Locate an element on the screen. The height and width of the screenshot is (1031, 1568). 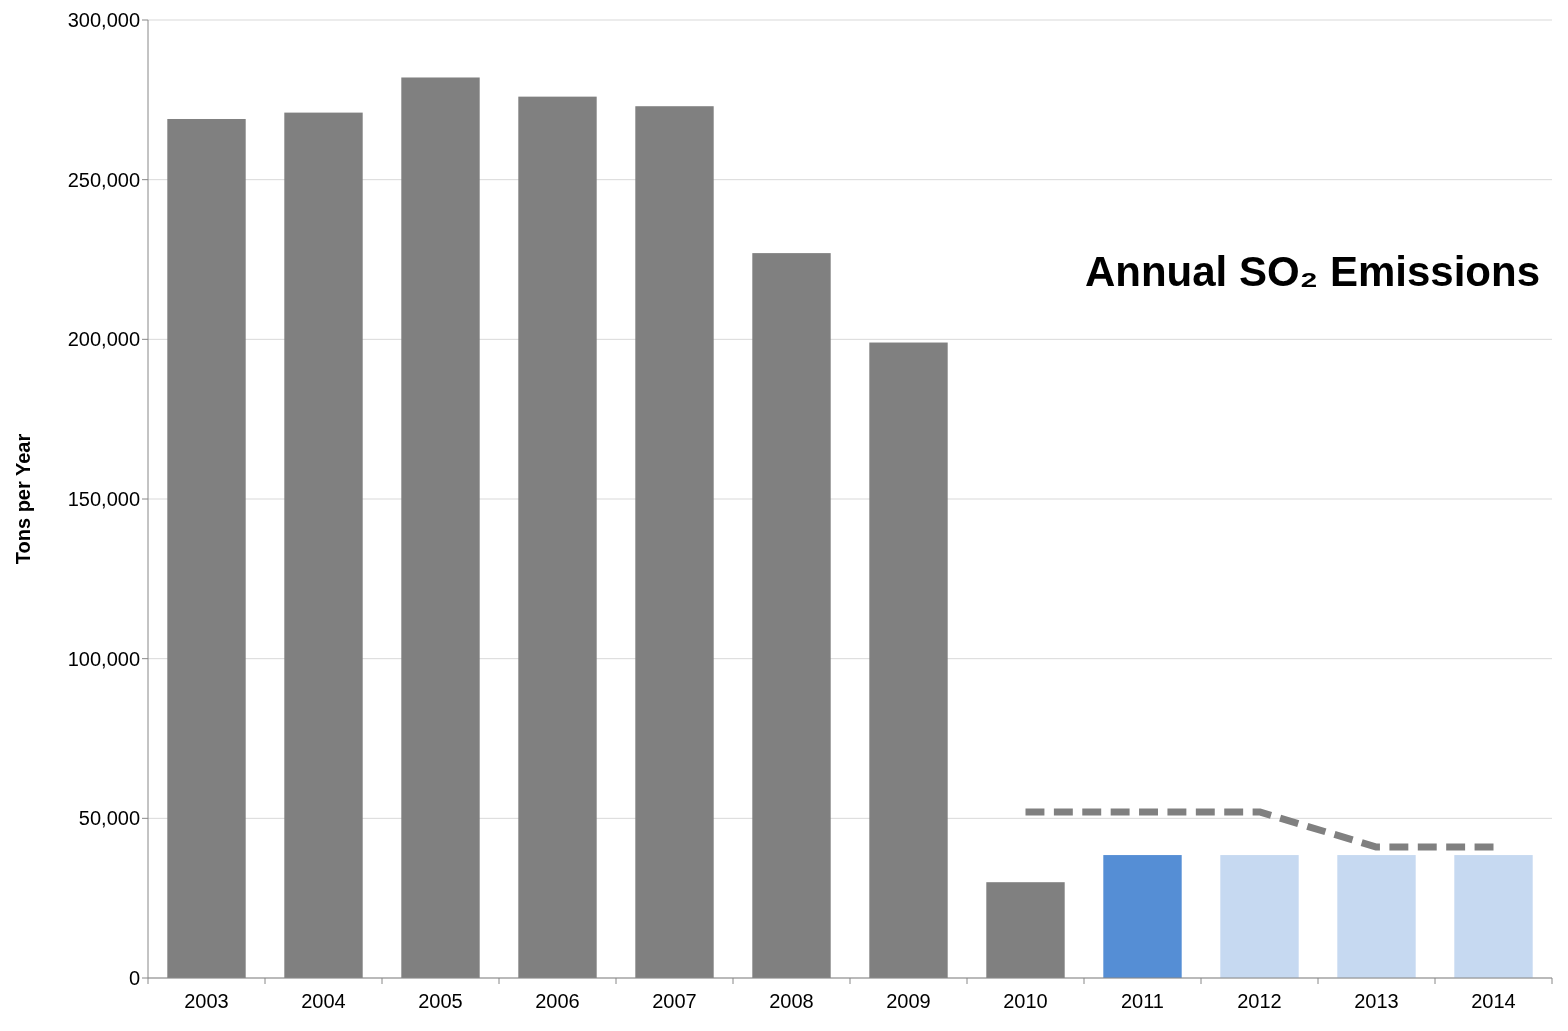
y-tick-label: 50,000 is located at coordinates (109, 818).